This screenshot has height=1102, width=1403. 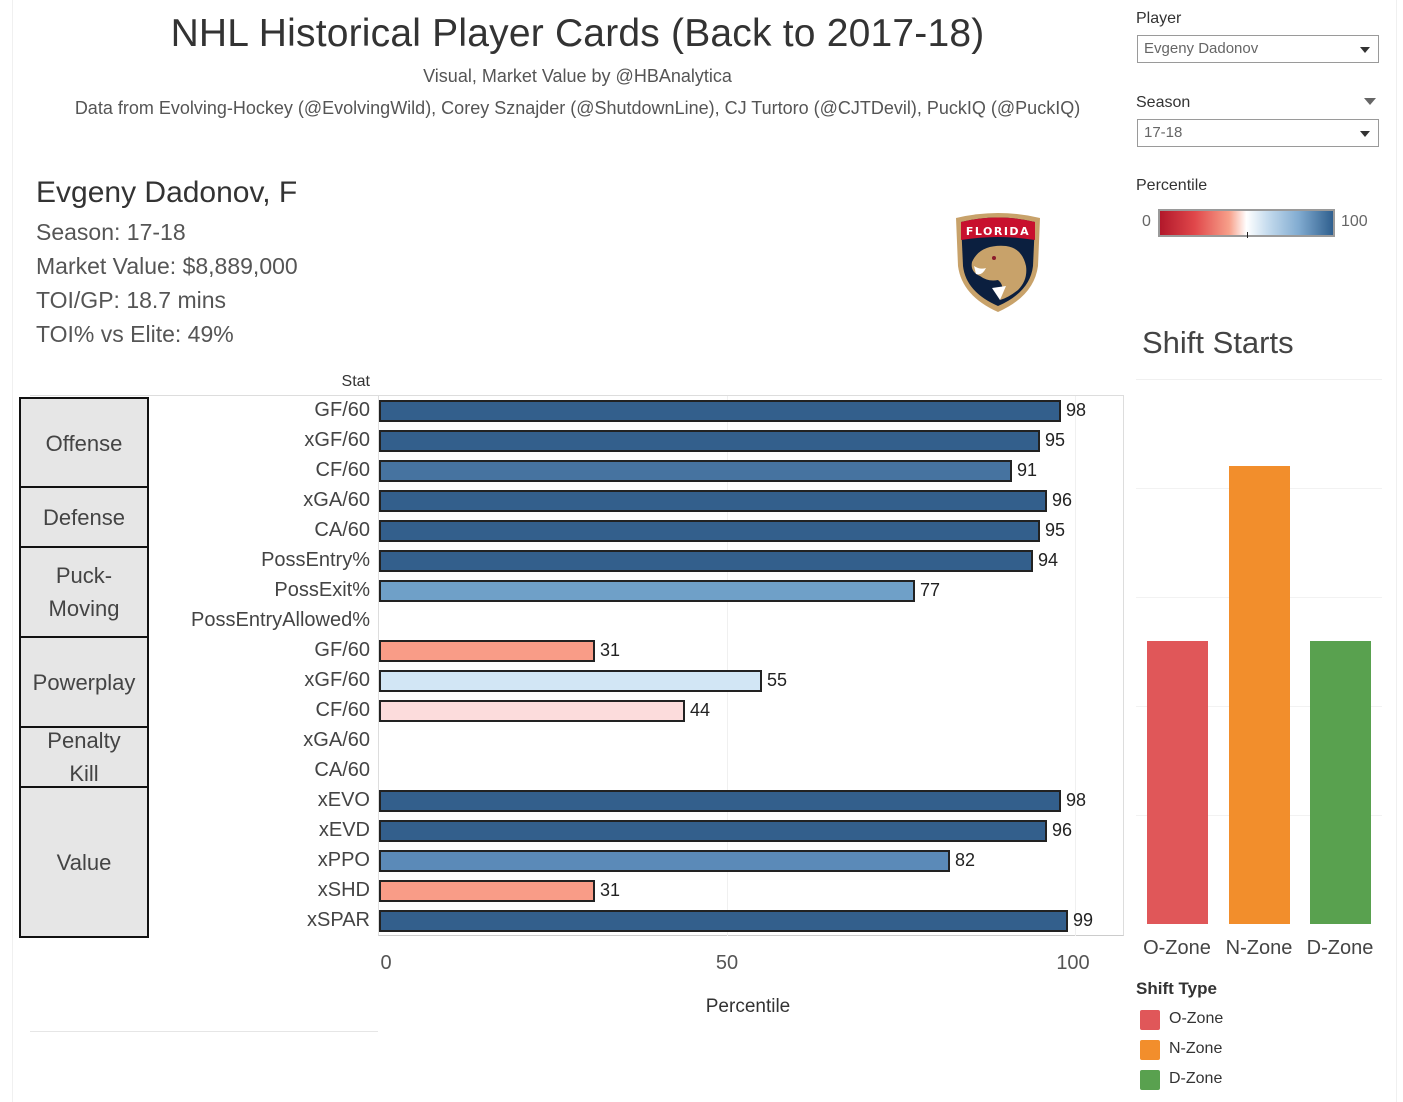 What do you see at coordinates (998, 231) in the screenshot?
I see `logo-text: FLORIDA` at bounding box center [998, 231].